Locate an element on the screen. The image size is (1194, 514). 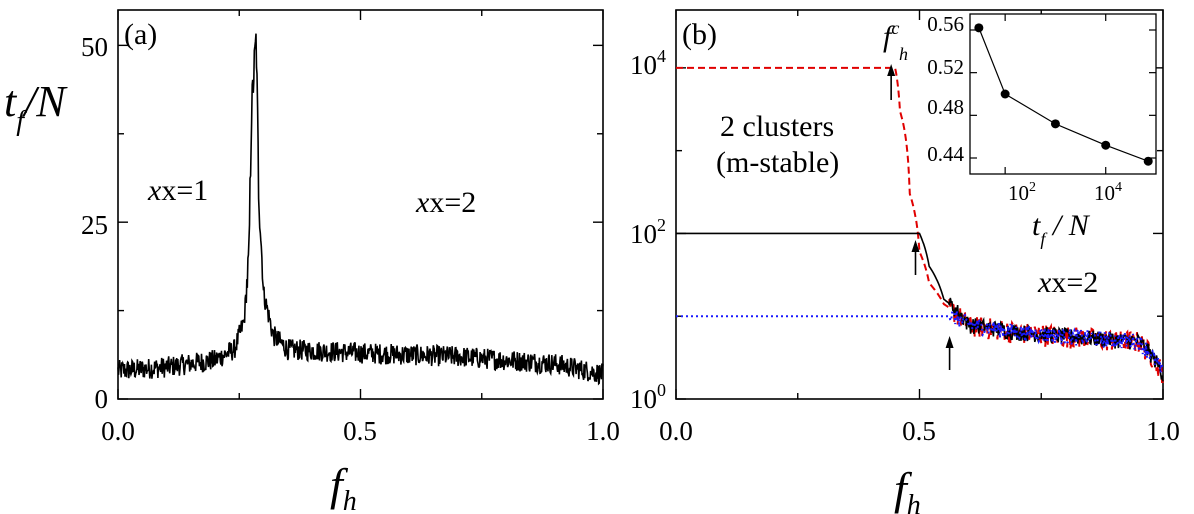
panel-a-ylabel: tf/N is located at coordinates (36, 107).